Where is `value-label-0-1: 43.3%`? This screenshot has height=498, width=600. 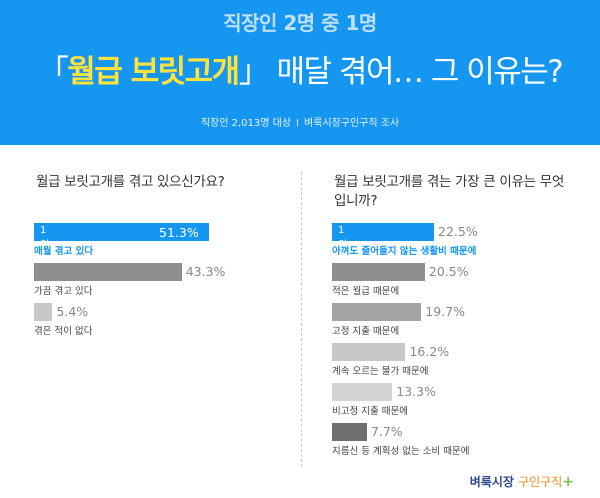 value-label-0-1: 43.3% is located at coordinates (205, 271).